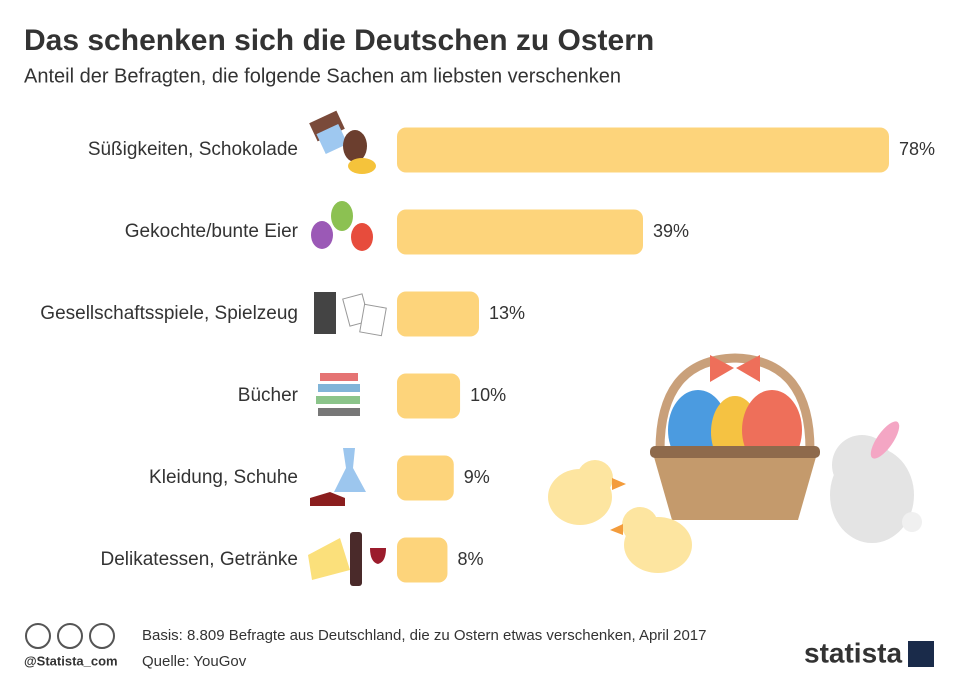  I want to click on value-label: 8%, so click(470, 559).